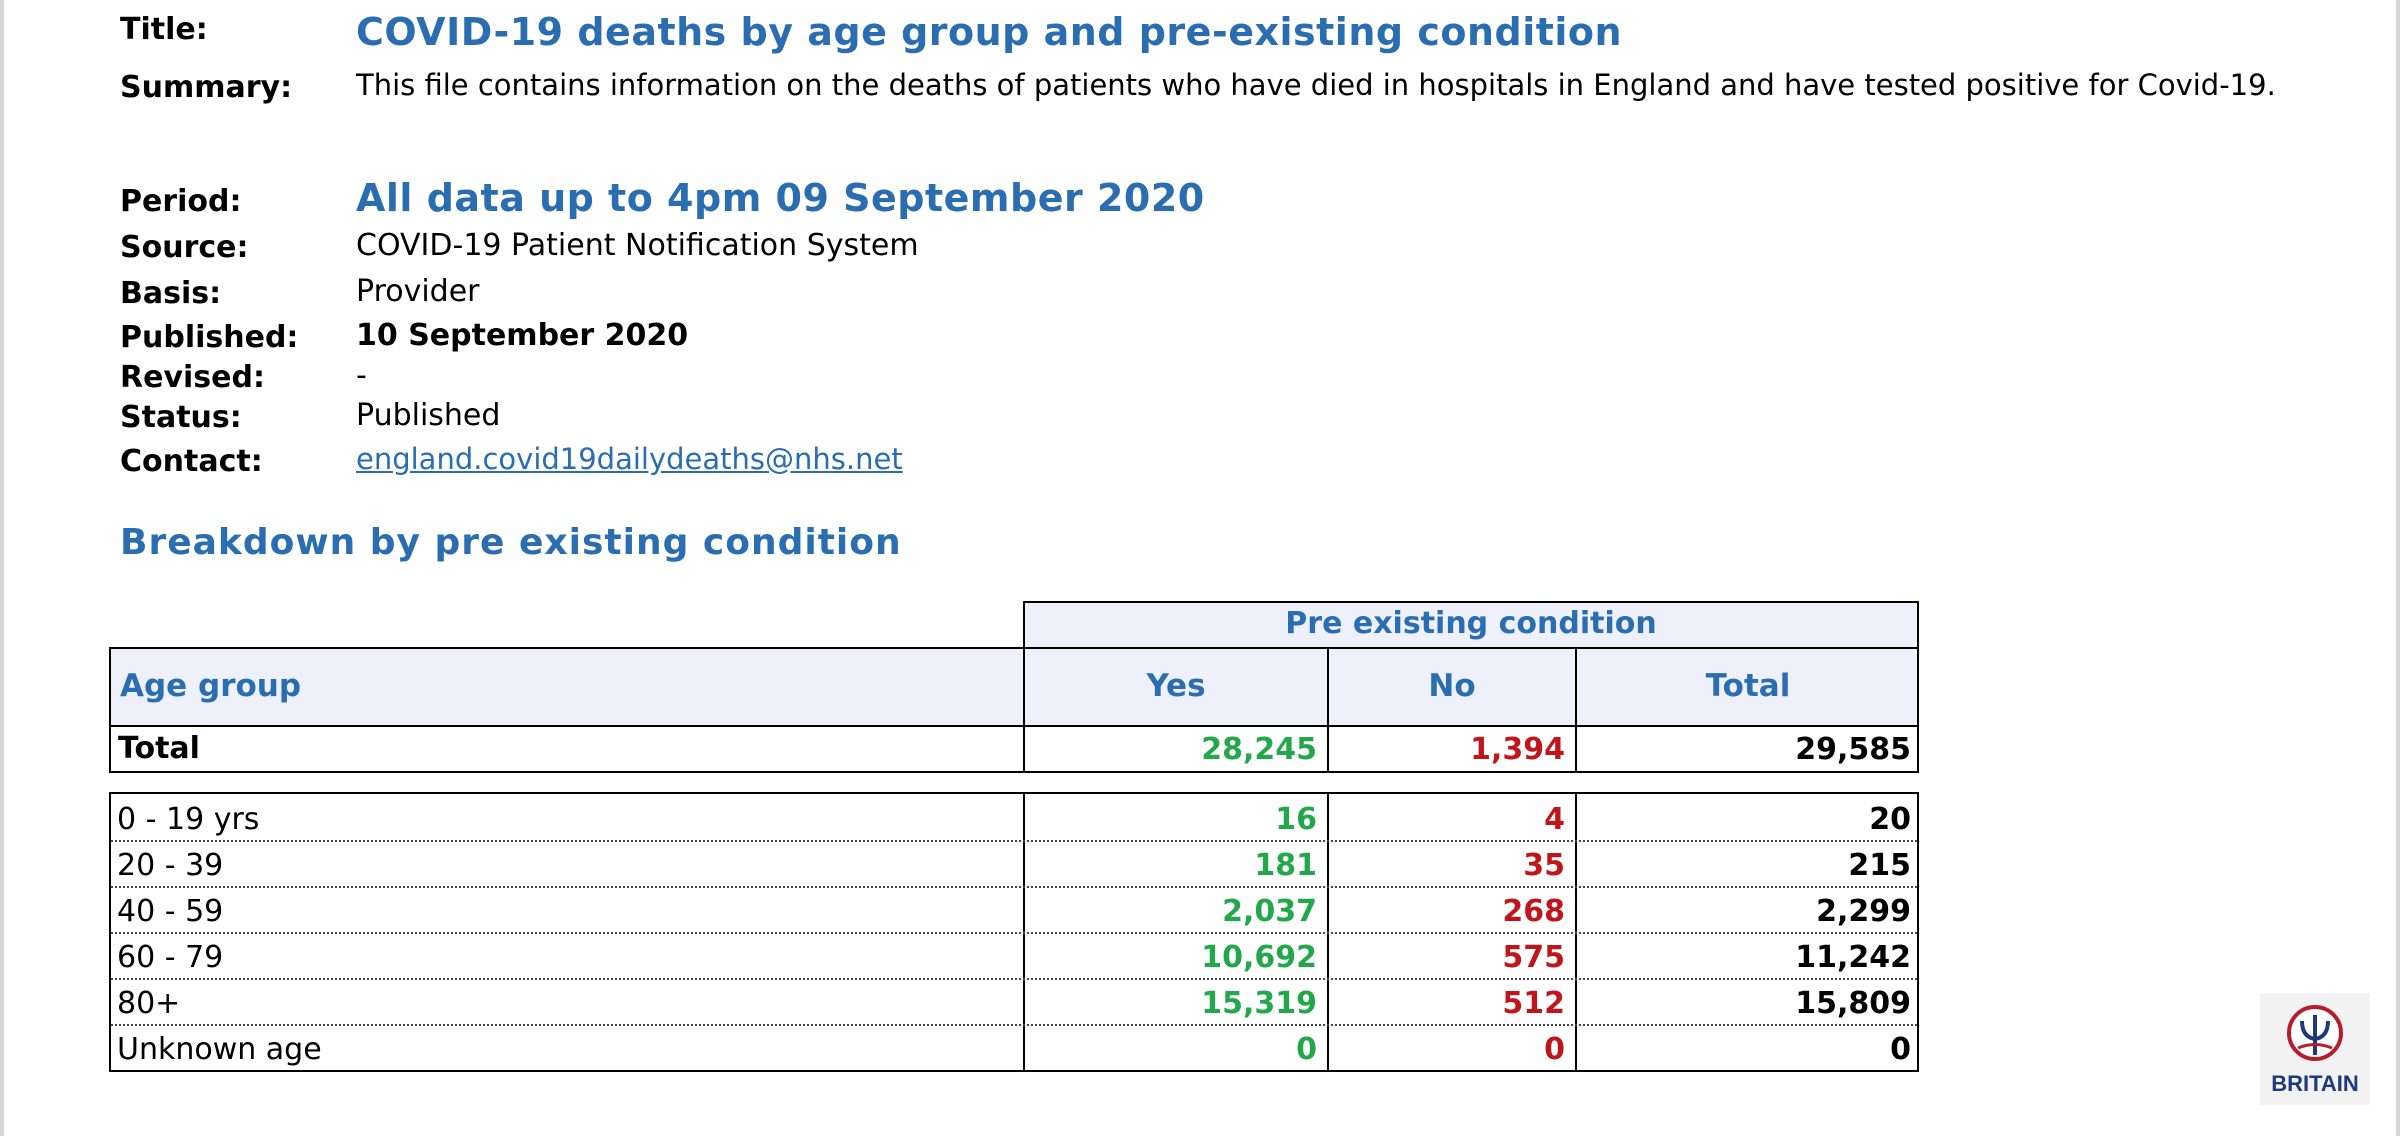  What do you see at coordinates (188, 819) in the screenshot?
I see `table-row-label: 0 - 19 yrs` at bounding box center [188, 819].